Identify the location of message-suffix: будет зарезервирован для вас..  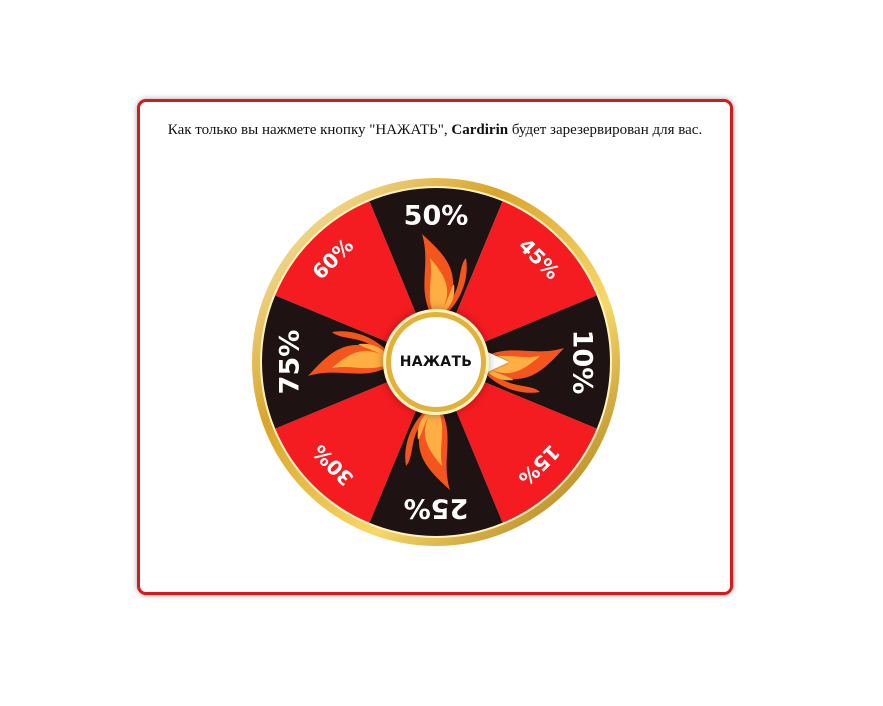
(605, 130).